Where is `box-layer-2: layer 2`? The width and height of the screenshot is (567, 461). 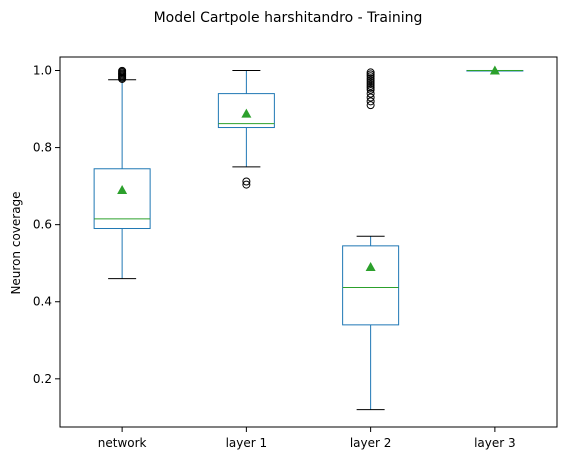
box-layer-2: layer 2 is located at coordinates (371, 259).